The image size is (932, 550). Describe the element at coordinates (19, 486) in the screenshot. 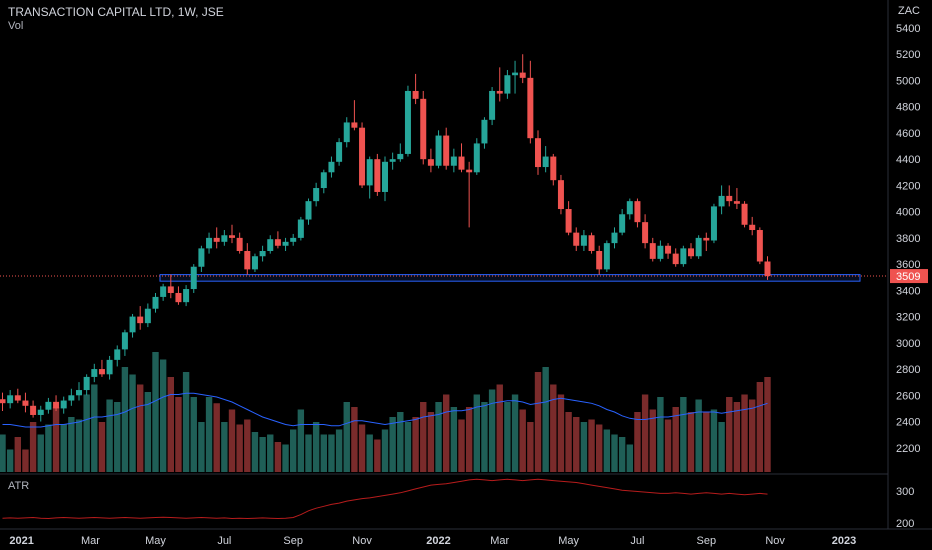

I see `atr-label: ATR` at that location.